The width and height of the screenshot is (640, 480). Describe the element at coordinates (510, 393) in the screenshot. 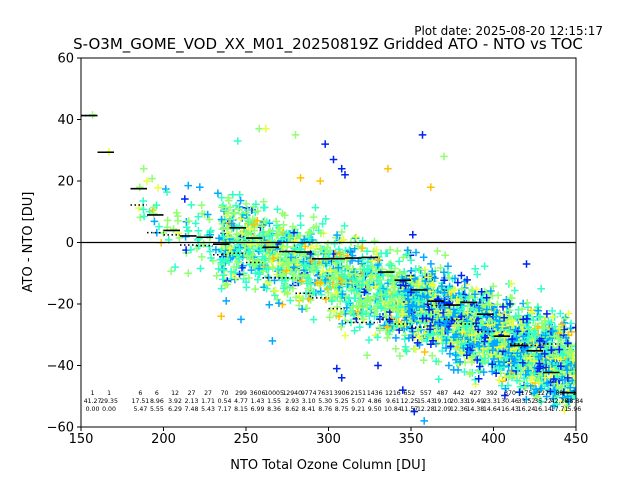

I see `bin-annotation: 370` at that location.